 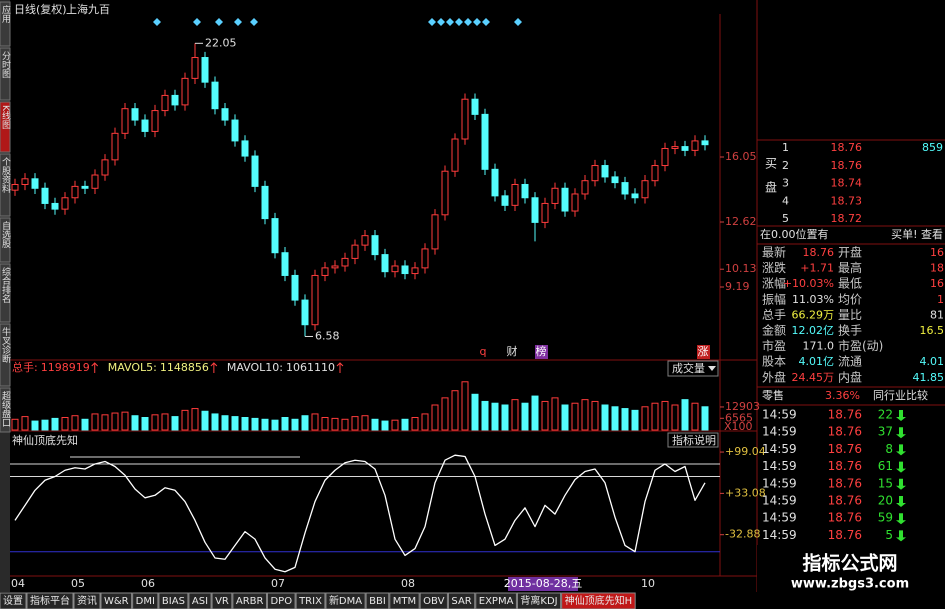 What do you see at coordinates (5, 14) in the screenshot?
I see `side-tab-label: 应用` at bounding box center [5, 14].